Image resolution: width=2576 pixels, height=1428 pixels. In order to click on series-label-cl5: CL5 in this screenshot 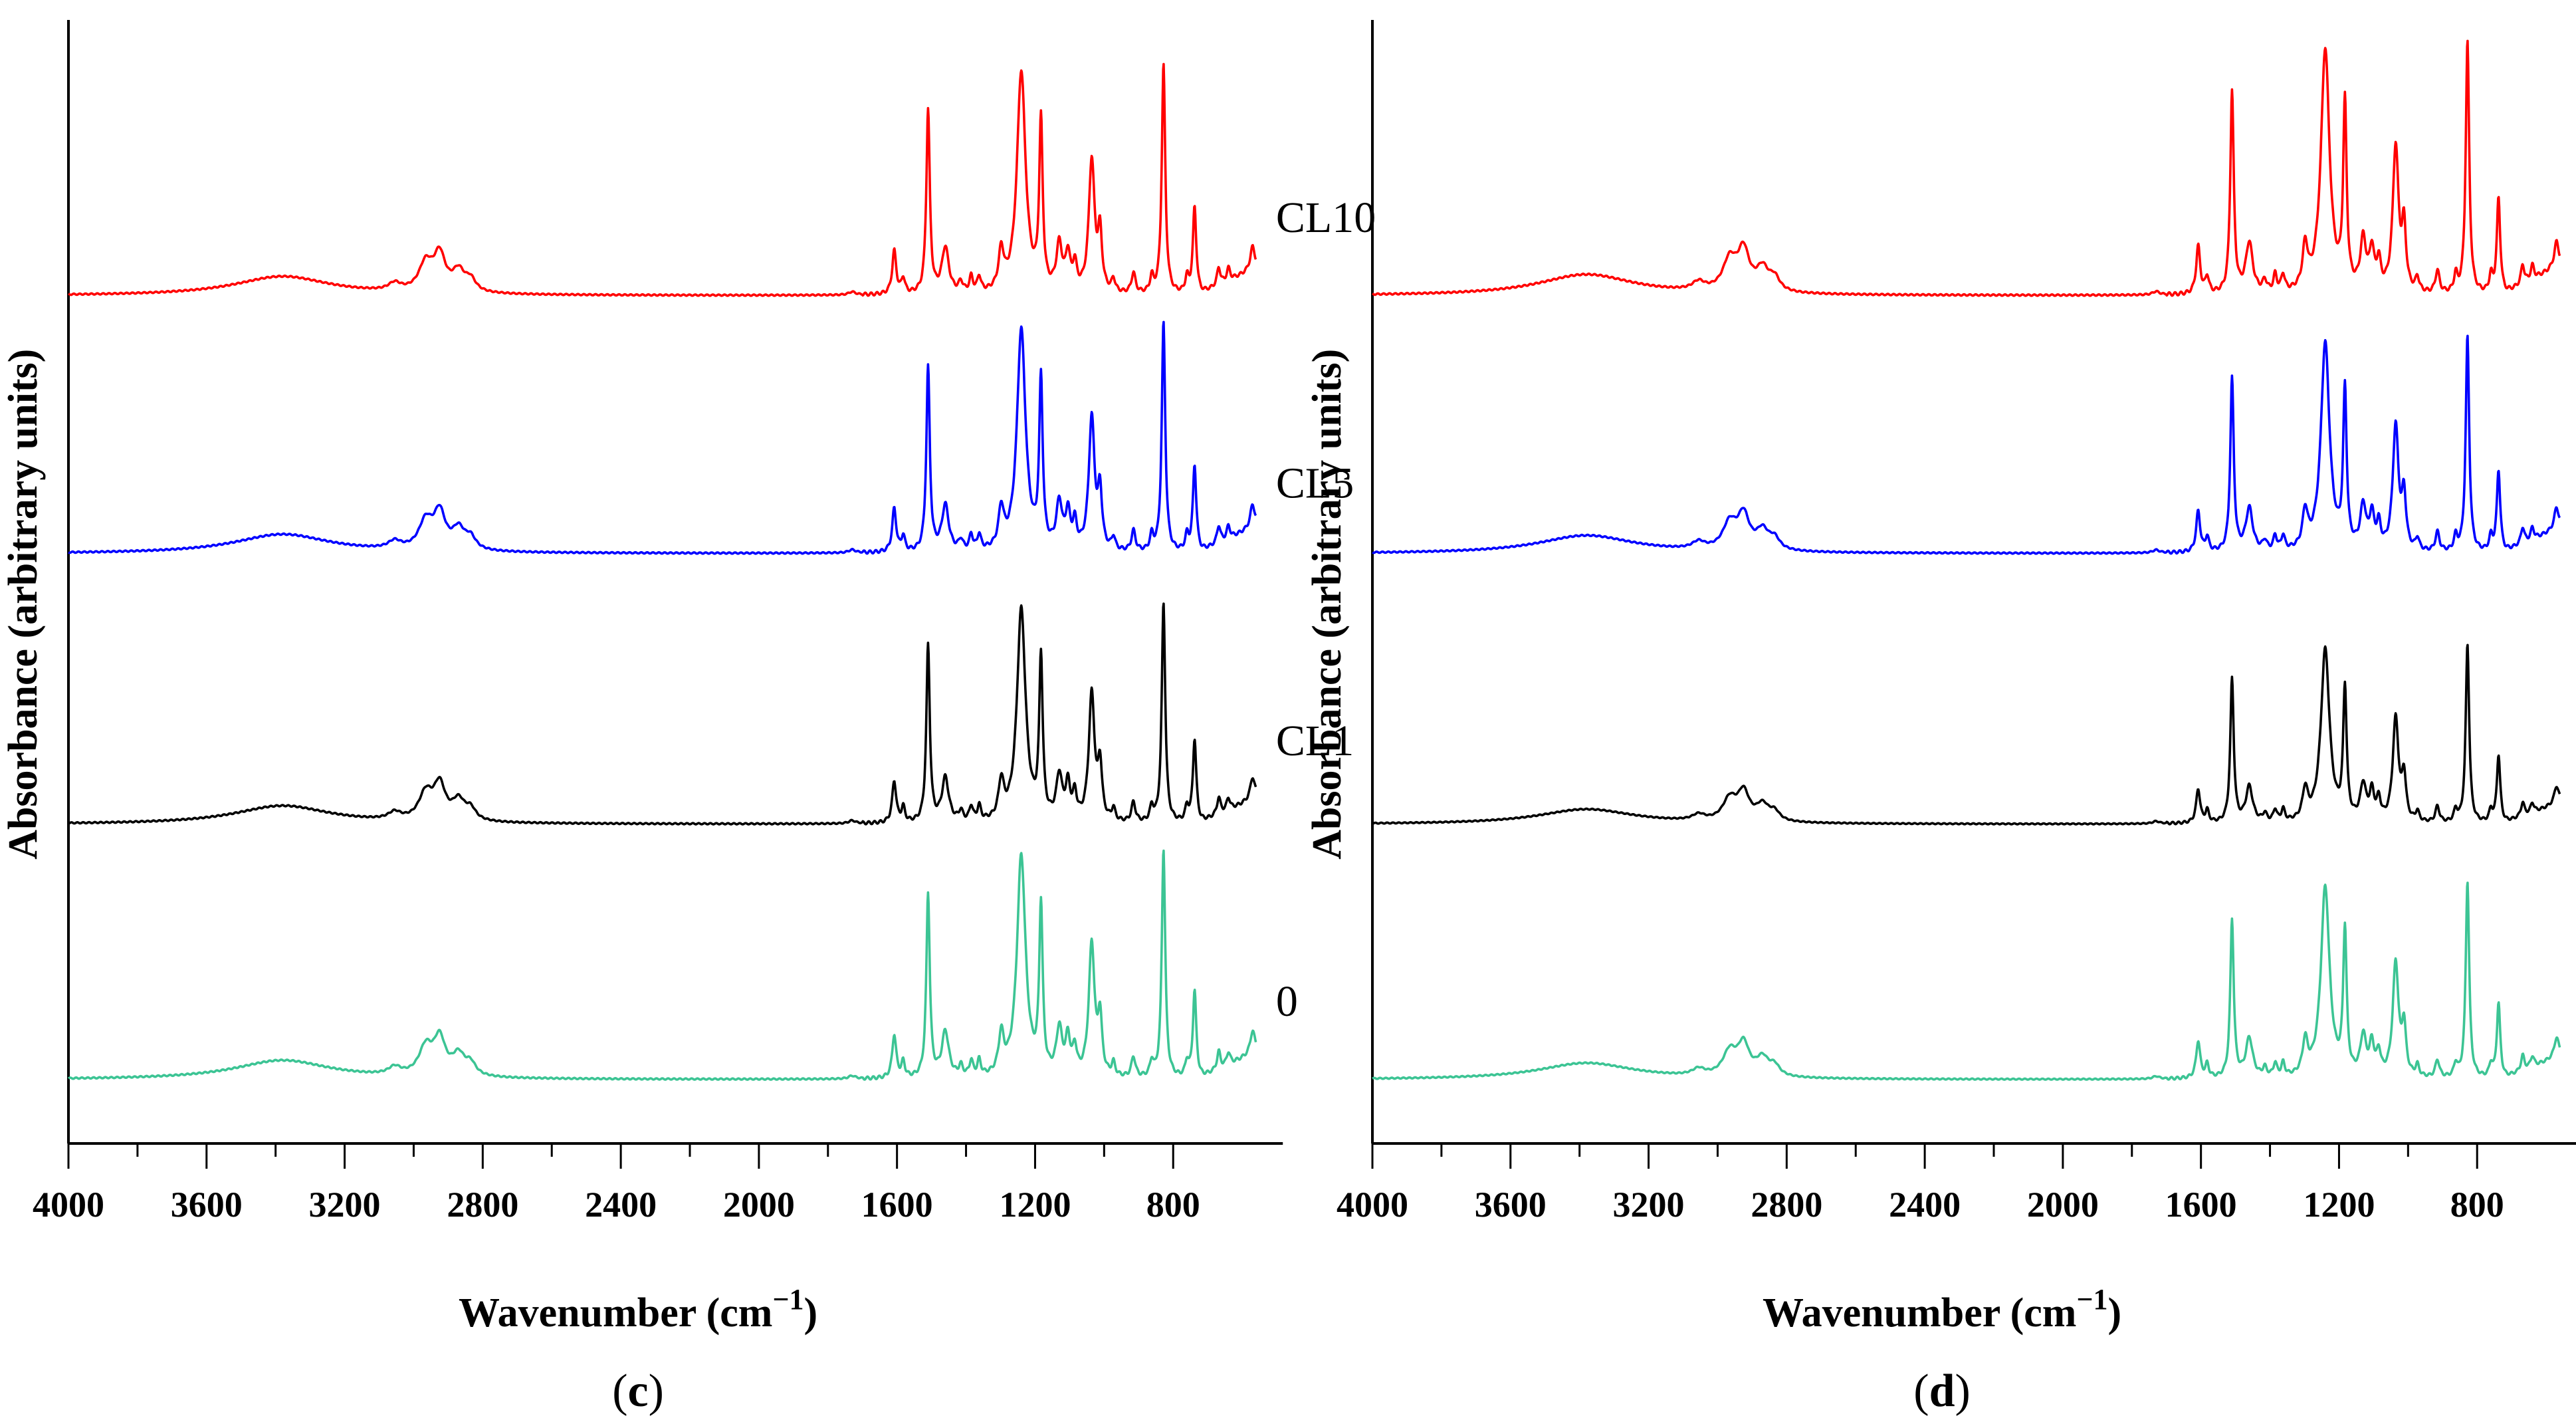, I will do `click(1315, 483)`.